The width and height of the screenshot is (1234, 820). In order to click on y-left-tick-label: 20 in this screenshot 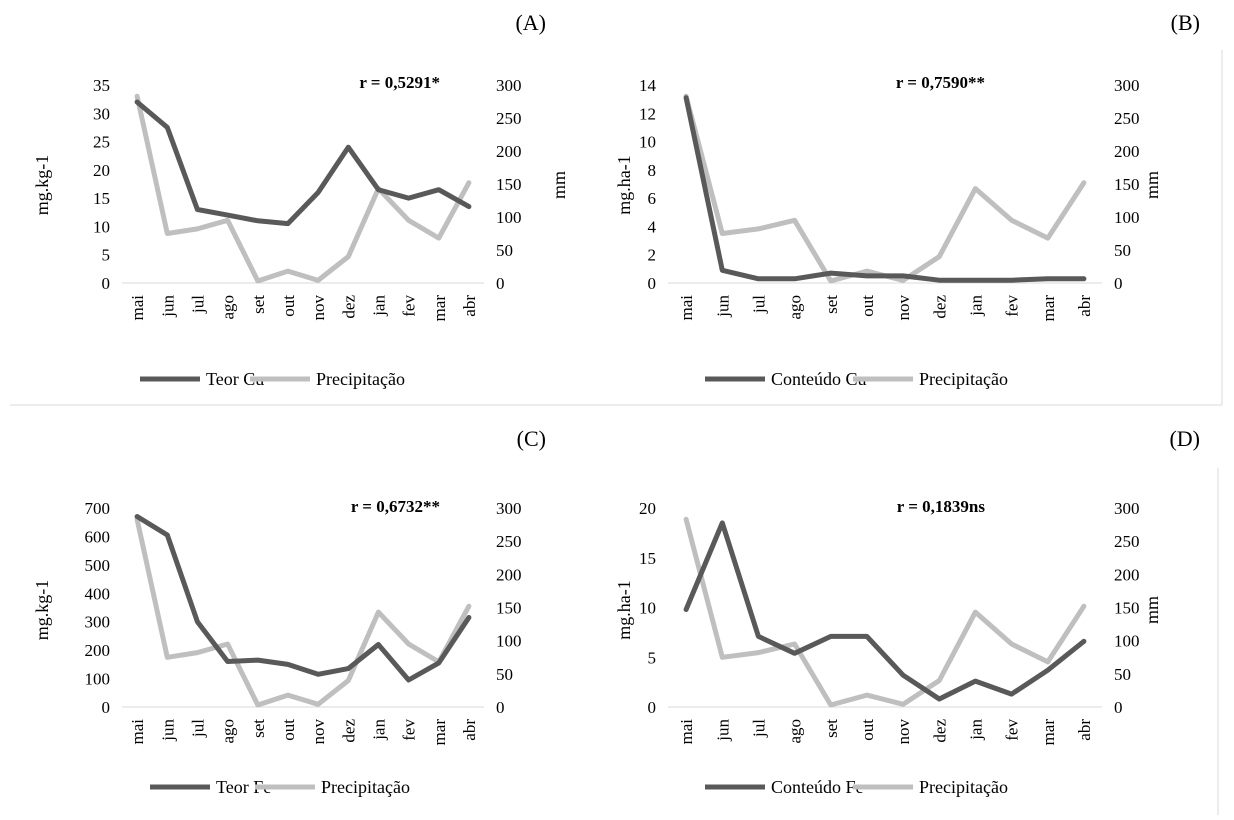, I will do `click(647, 508)`.